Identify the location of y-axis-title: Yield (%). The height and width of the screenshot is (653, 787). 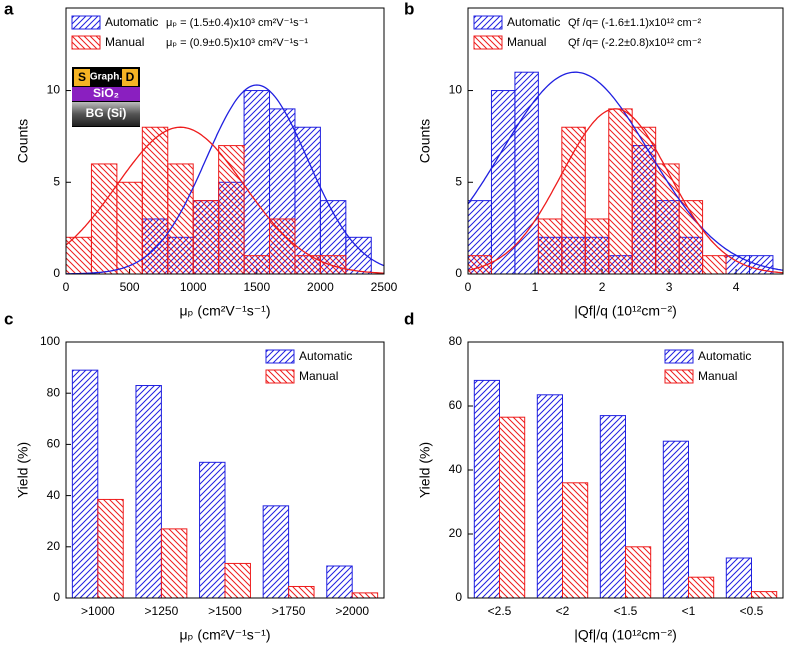
(23, 470).